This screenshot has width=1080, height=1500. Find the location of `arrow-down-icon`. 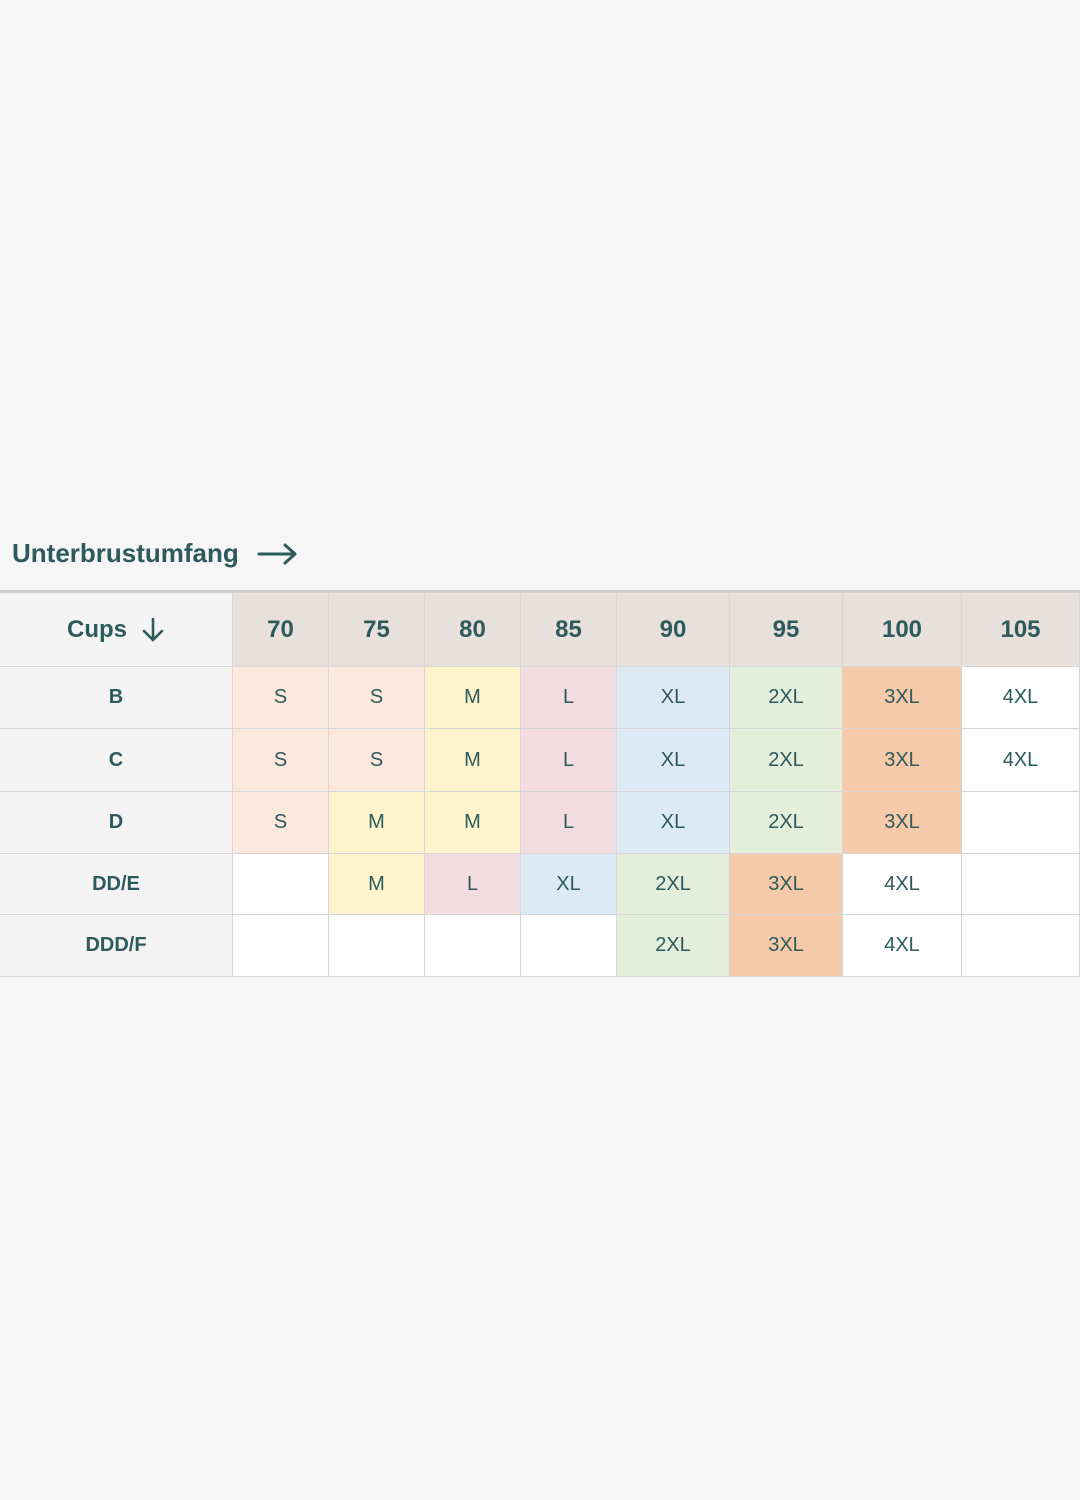

arrow-down-icon is located at coordinates (153, 629).